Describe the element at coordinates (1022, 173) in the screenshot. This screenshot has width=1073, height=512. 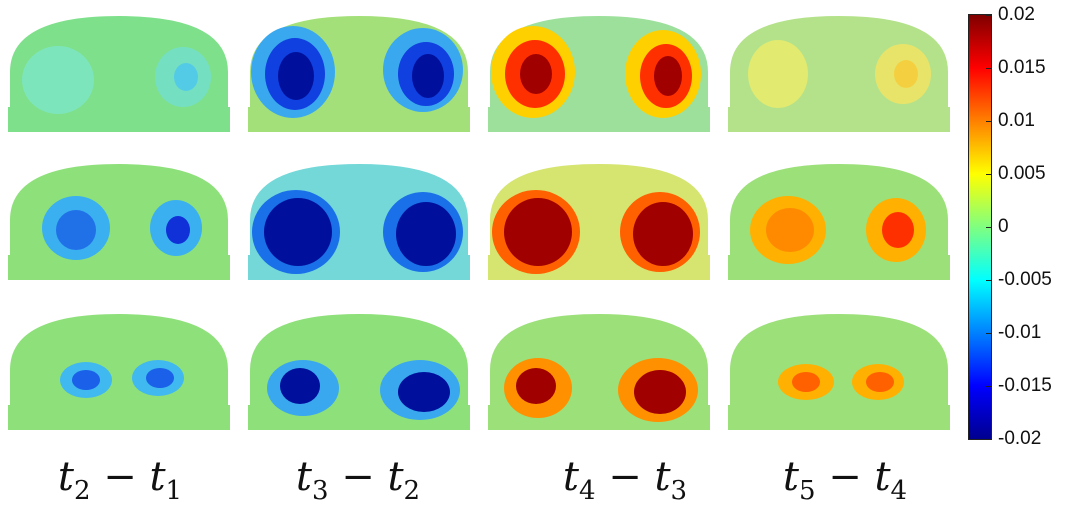
I see `colorbar-tick-label: 0.005` at that location.